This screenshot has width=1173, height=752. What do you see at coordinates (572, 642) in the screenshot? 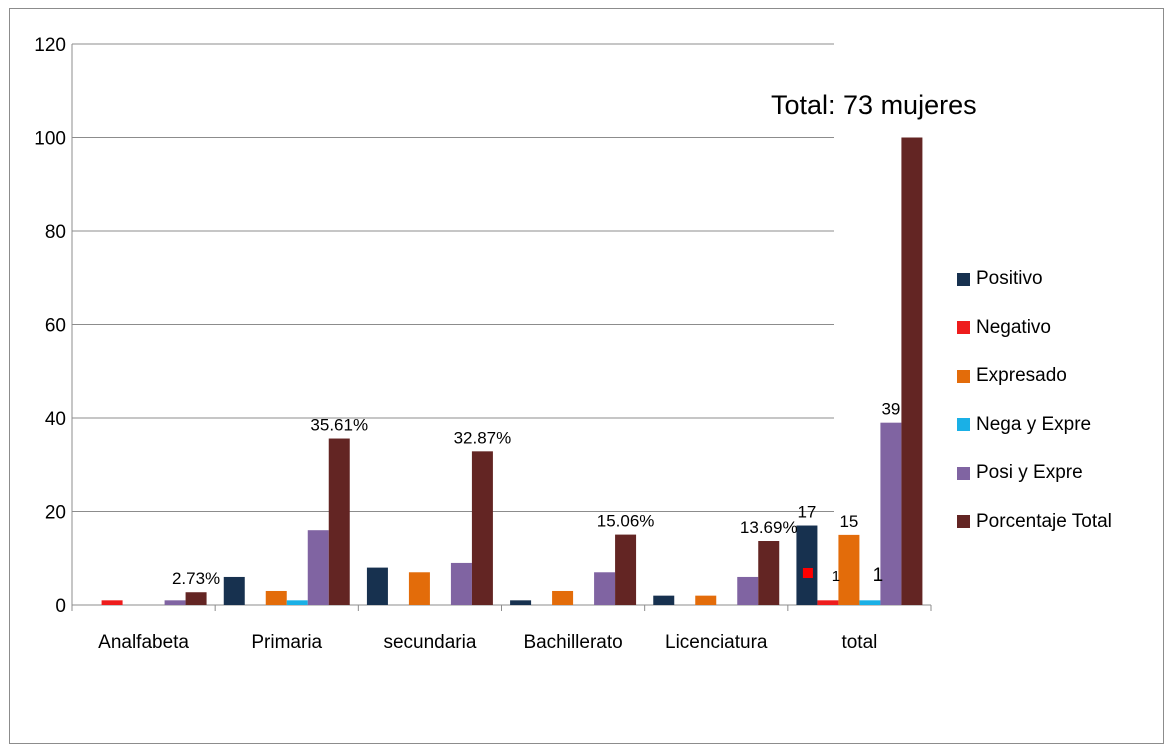
I see `x-category-label: Bachillerato` at bounding box center [572, 642].